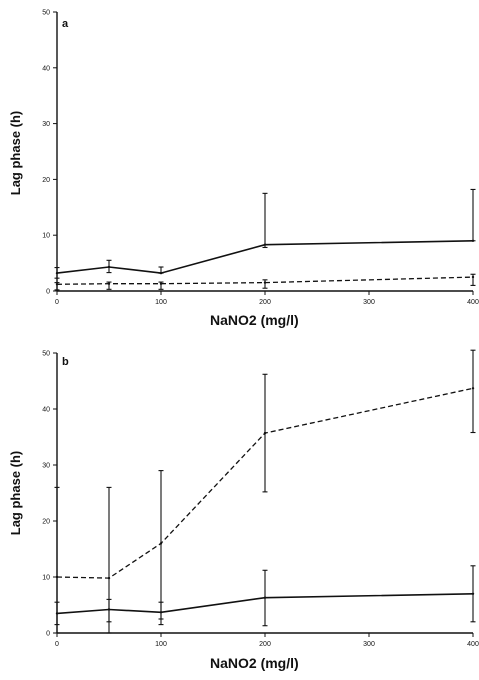 This screenshot has width=479, height=680. Describe the element at coordinates (254, 320) in the screenshot. I see `panel-a-x-axis-label: NaNO2 (mg/l)` at that location.